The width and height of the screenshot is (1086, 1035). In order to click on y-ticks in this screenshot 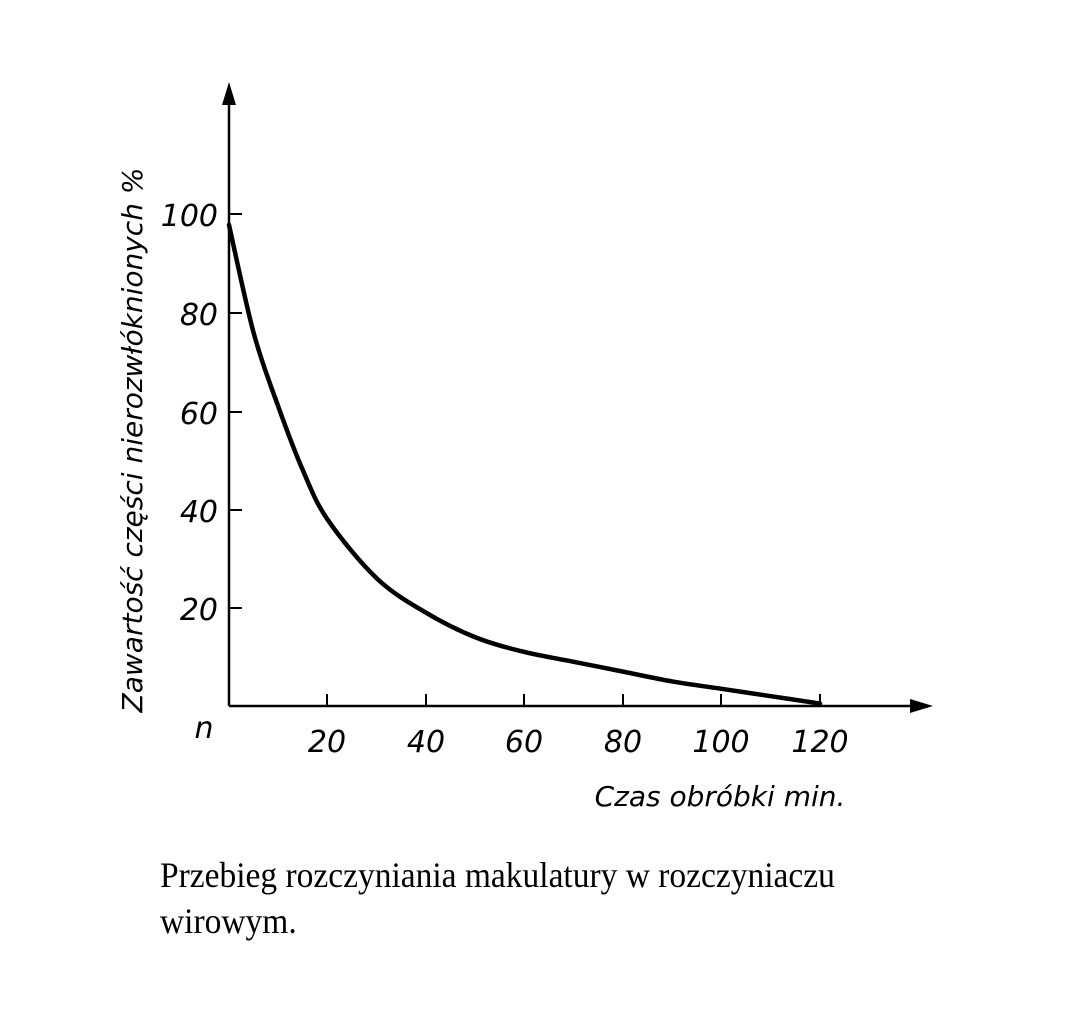, I will do `click(235, 411)`.